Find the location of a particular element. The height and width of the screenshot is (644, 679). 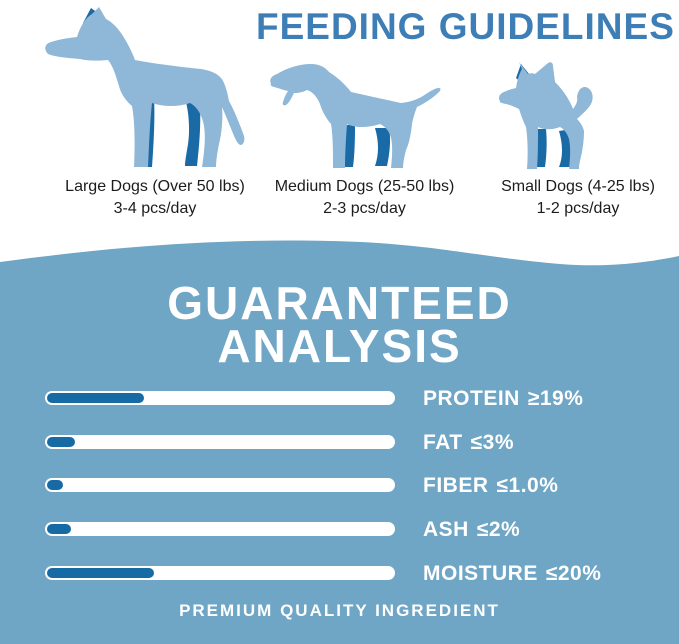

ash-bar-fill is located at coordinates (59, 529).